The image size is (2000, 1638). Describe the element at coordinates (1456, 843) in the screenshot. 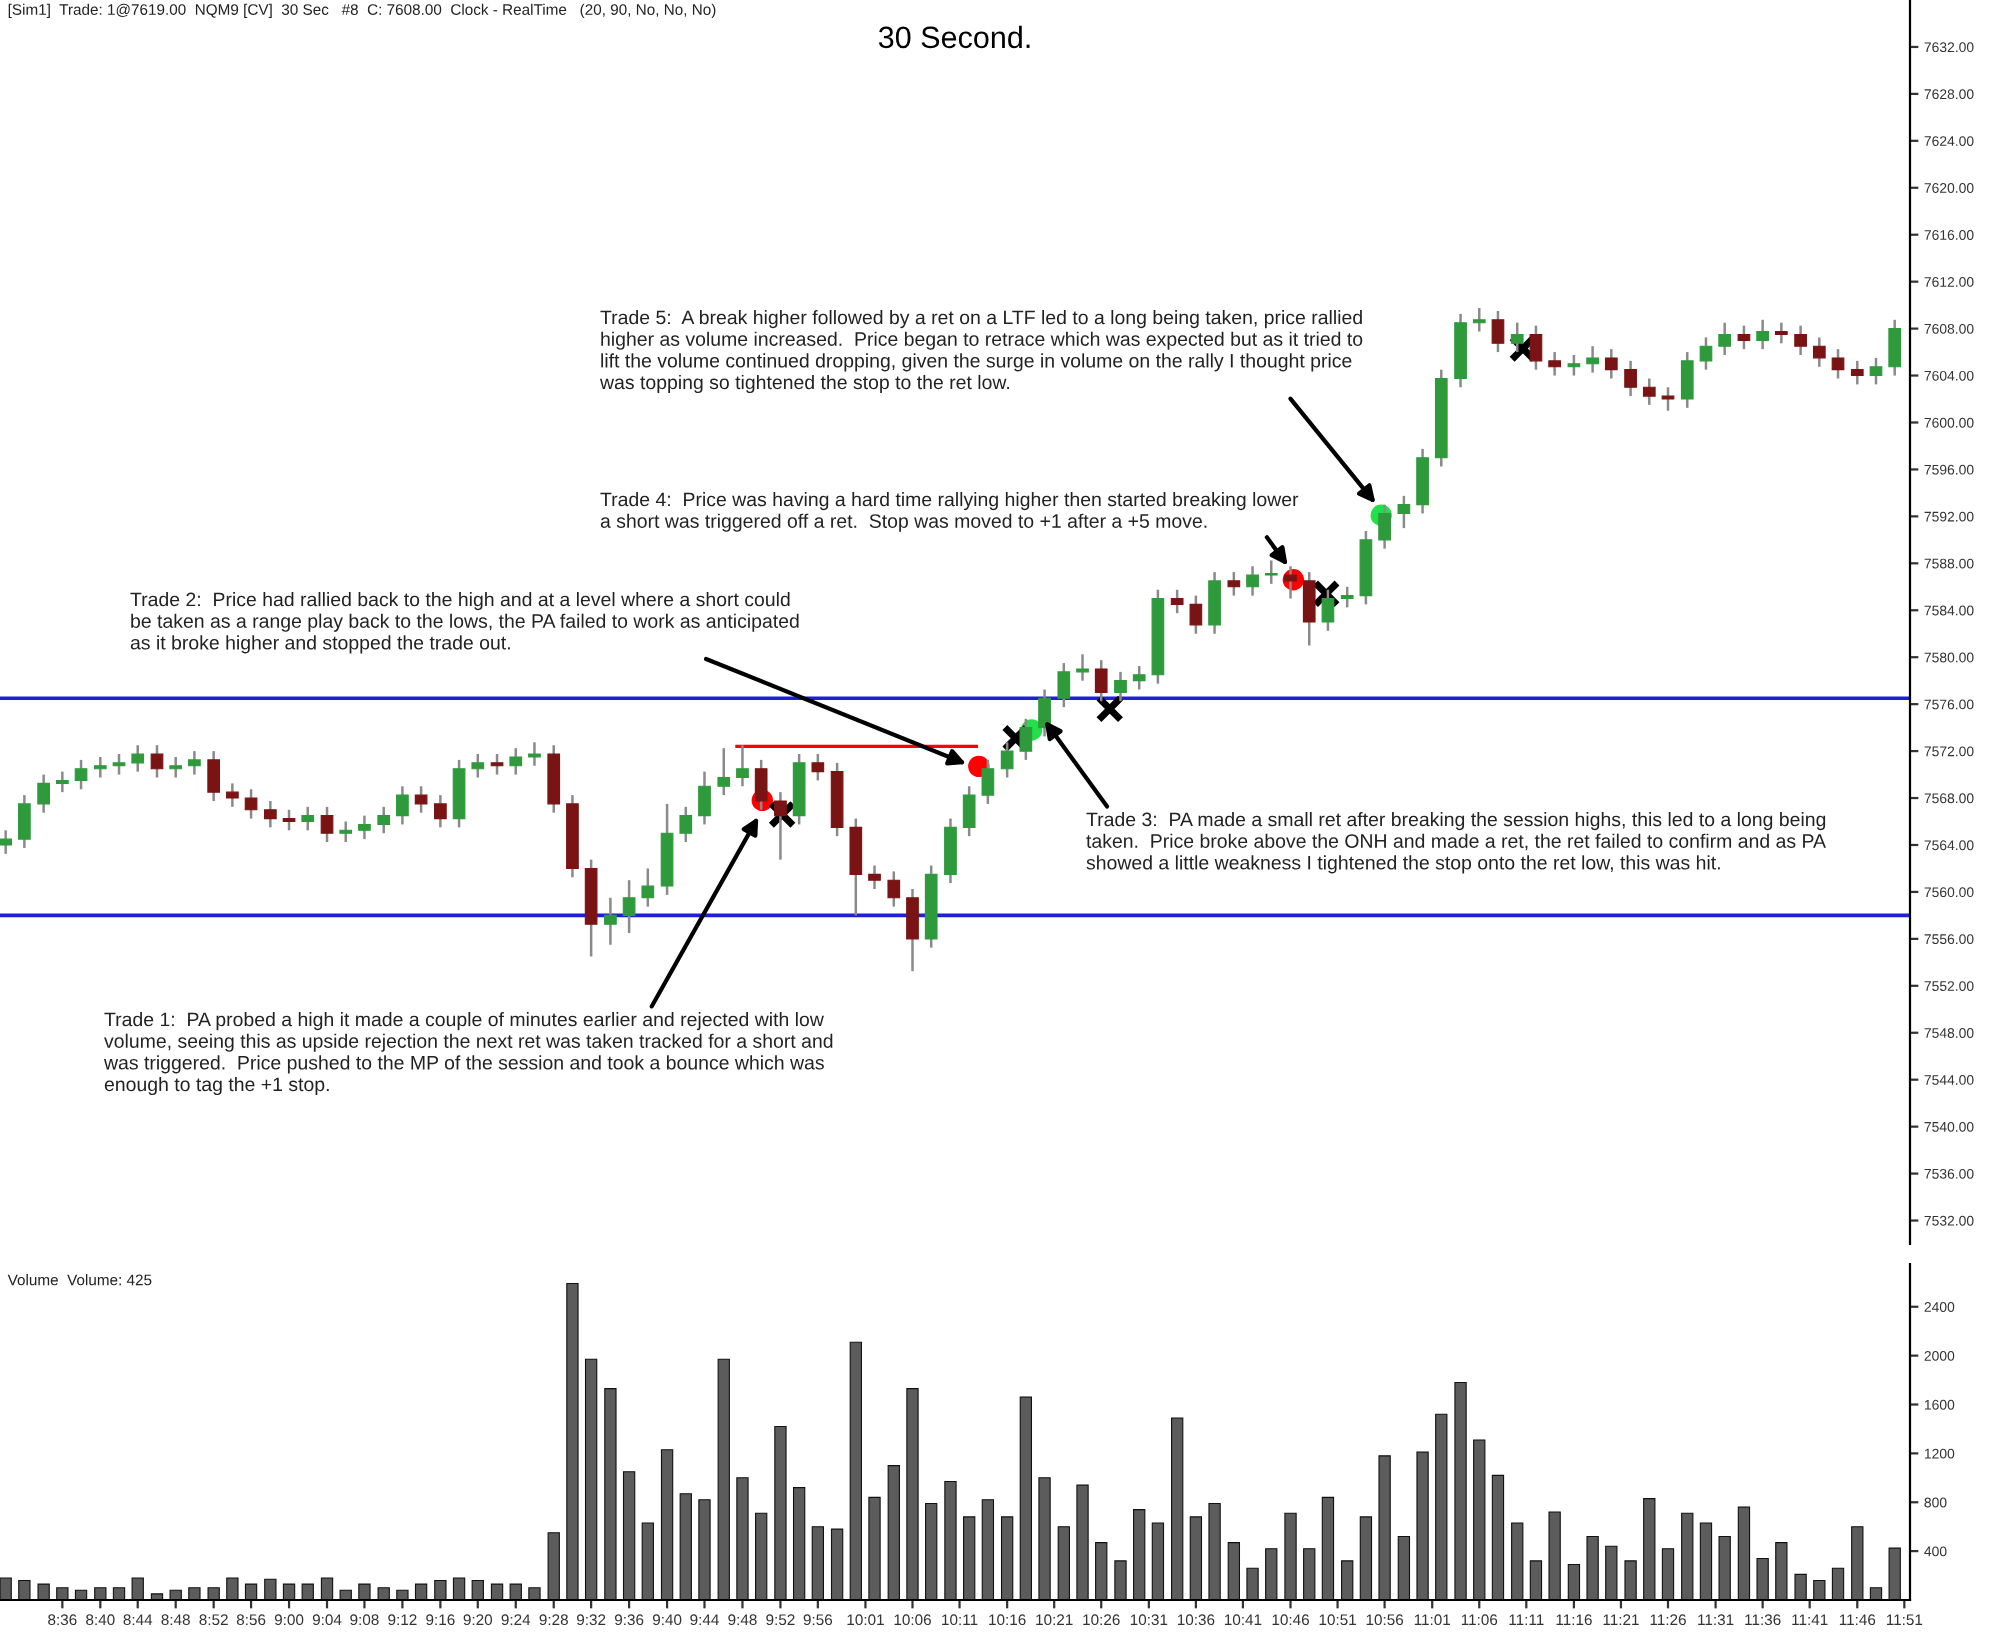

I see `annotation: Trade 3: PA made a small ret after breaking the session highs, this led to a long being taken. Price broke above the ONH and made a ret, the ret failed to confirm and as PA showed a little weakness I tightened the stop onto the ret low, this was hit.` at that location.